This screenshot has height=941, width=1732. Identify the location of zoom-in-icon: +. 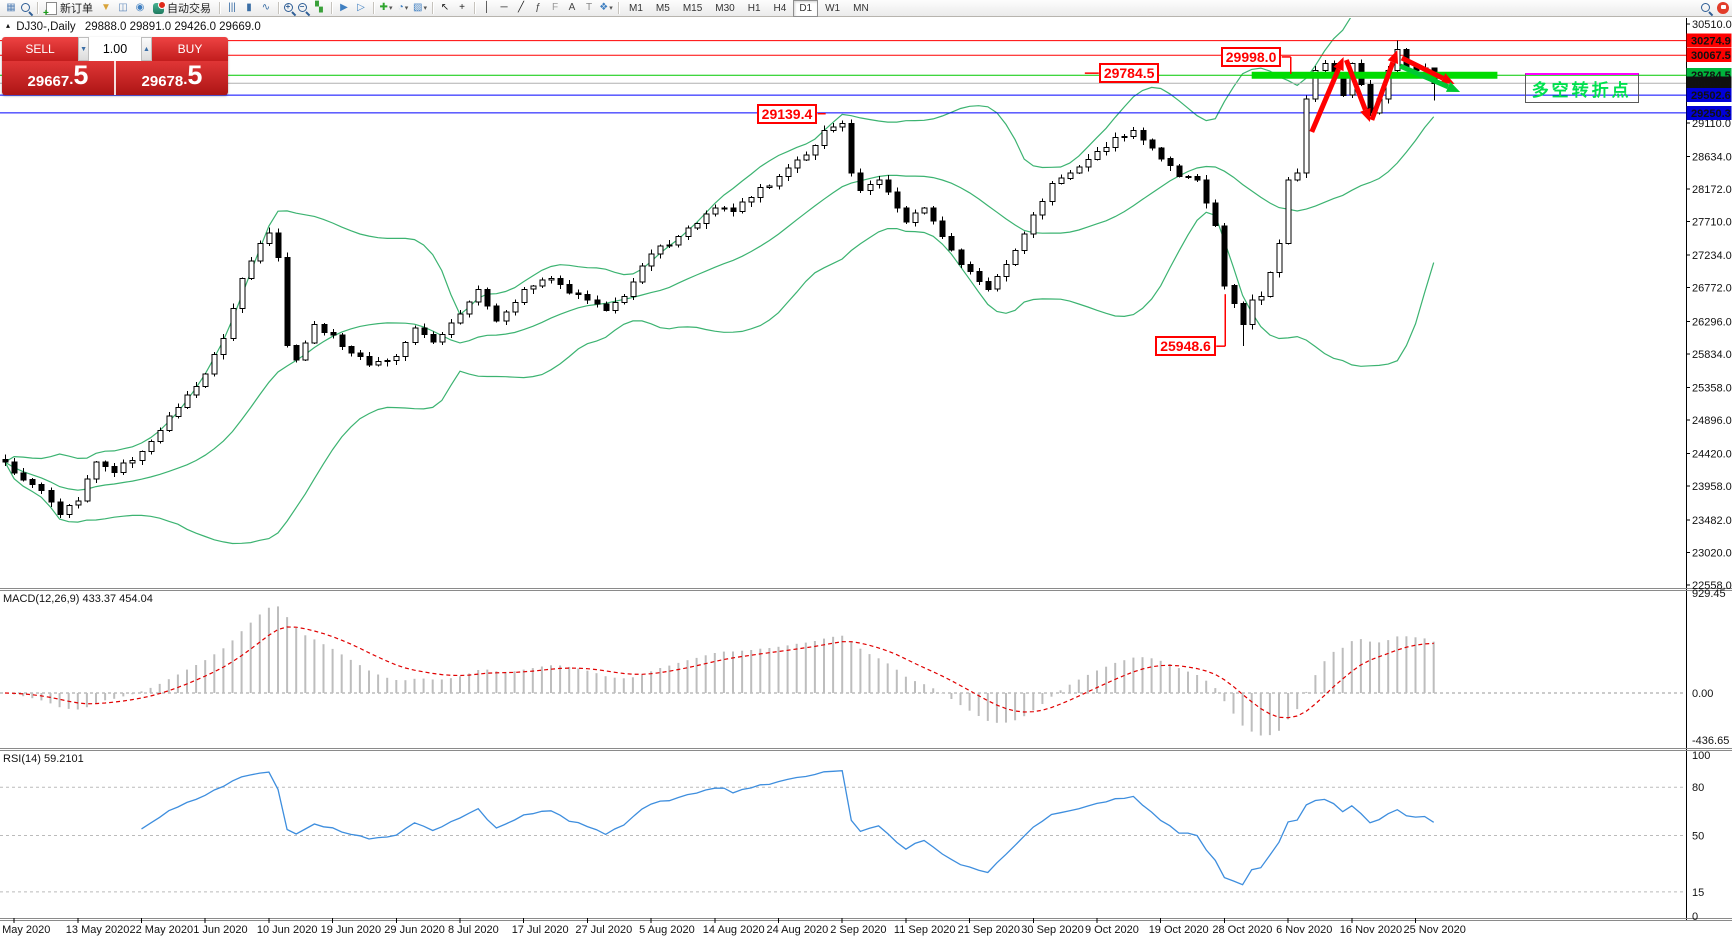
(289, 8).